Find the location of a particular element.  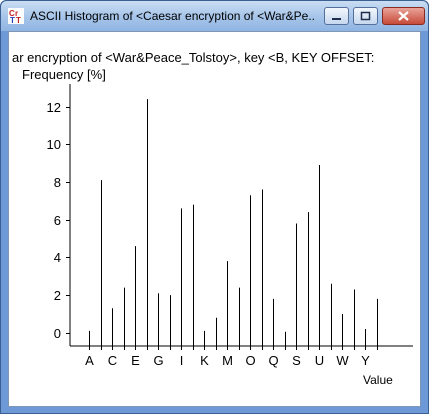

x-tick-label: Y is located at coordinates (365, 360).